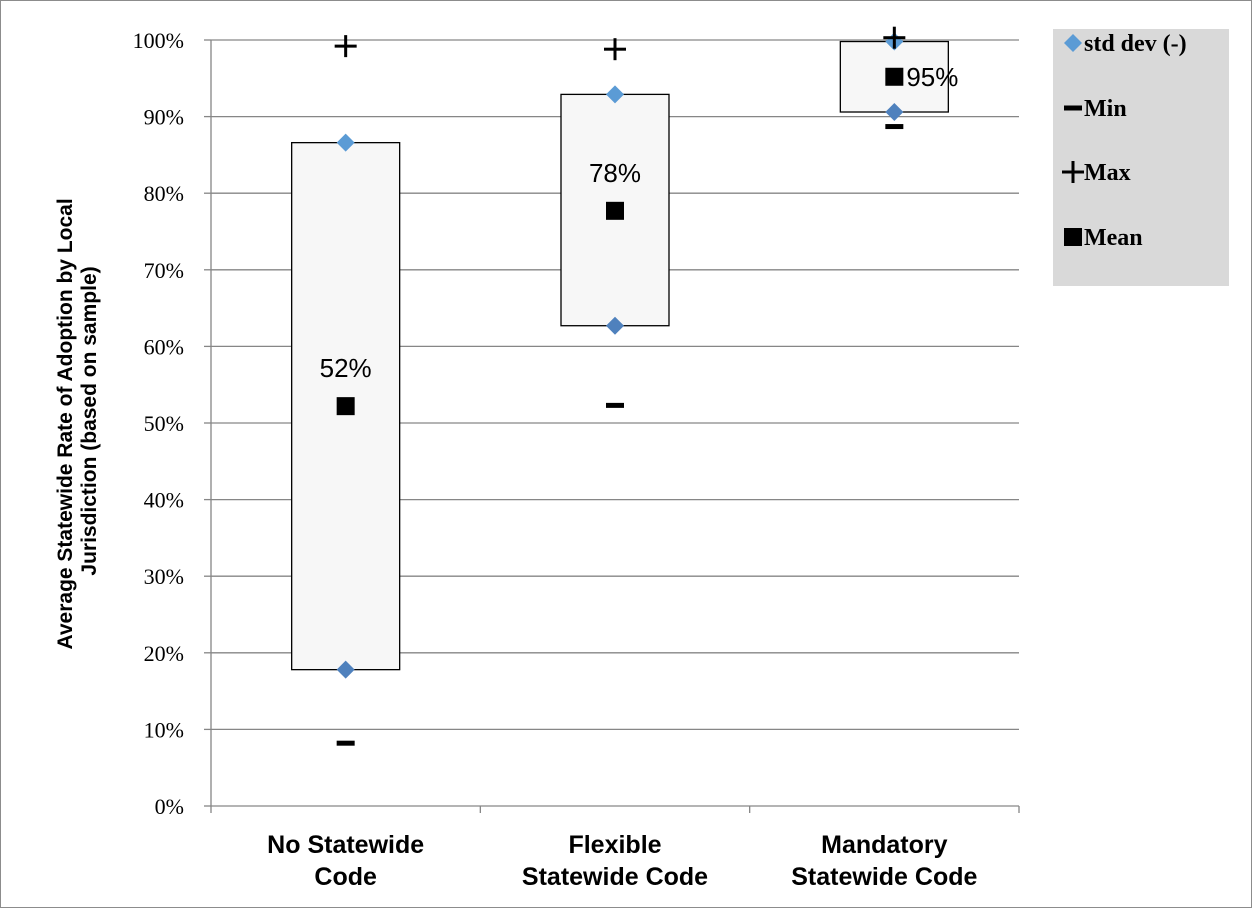  I want to click on y-tick-label: 80%, so click(164, 193).